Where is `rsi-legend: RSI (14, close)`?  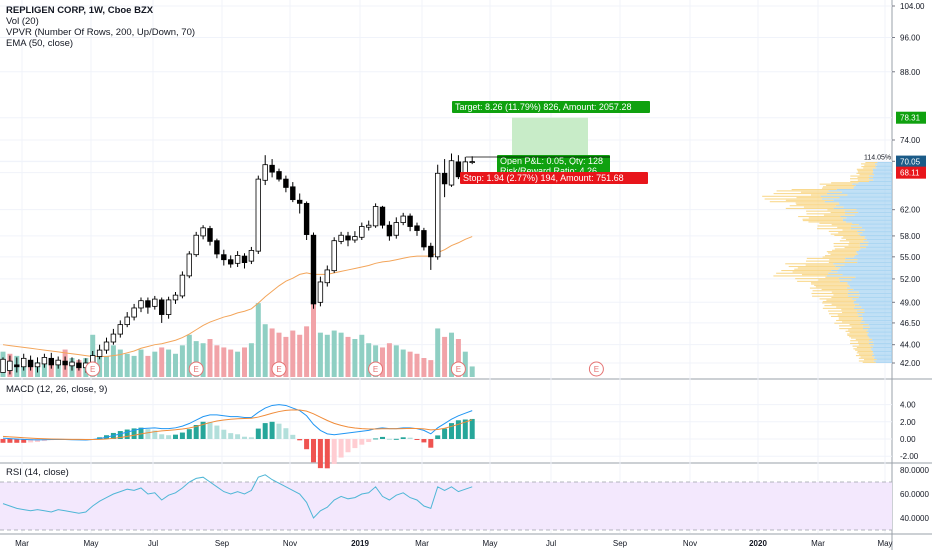
rsi-legend: RSI (14, close) is located at coordinates (37, 472).